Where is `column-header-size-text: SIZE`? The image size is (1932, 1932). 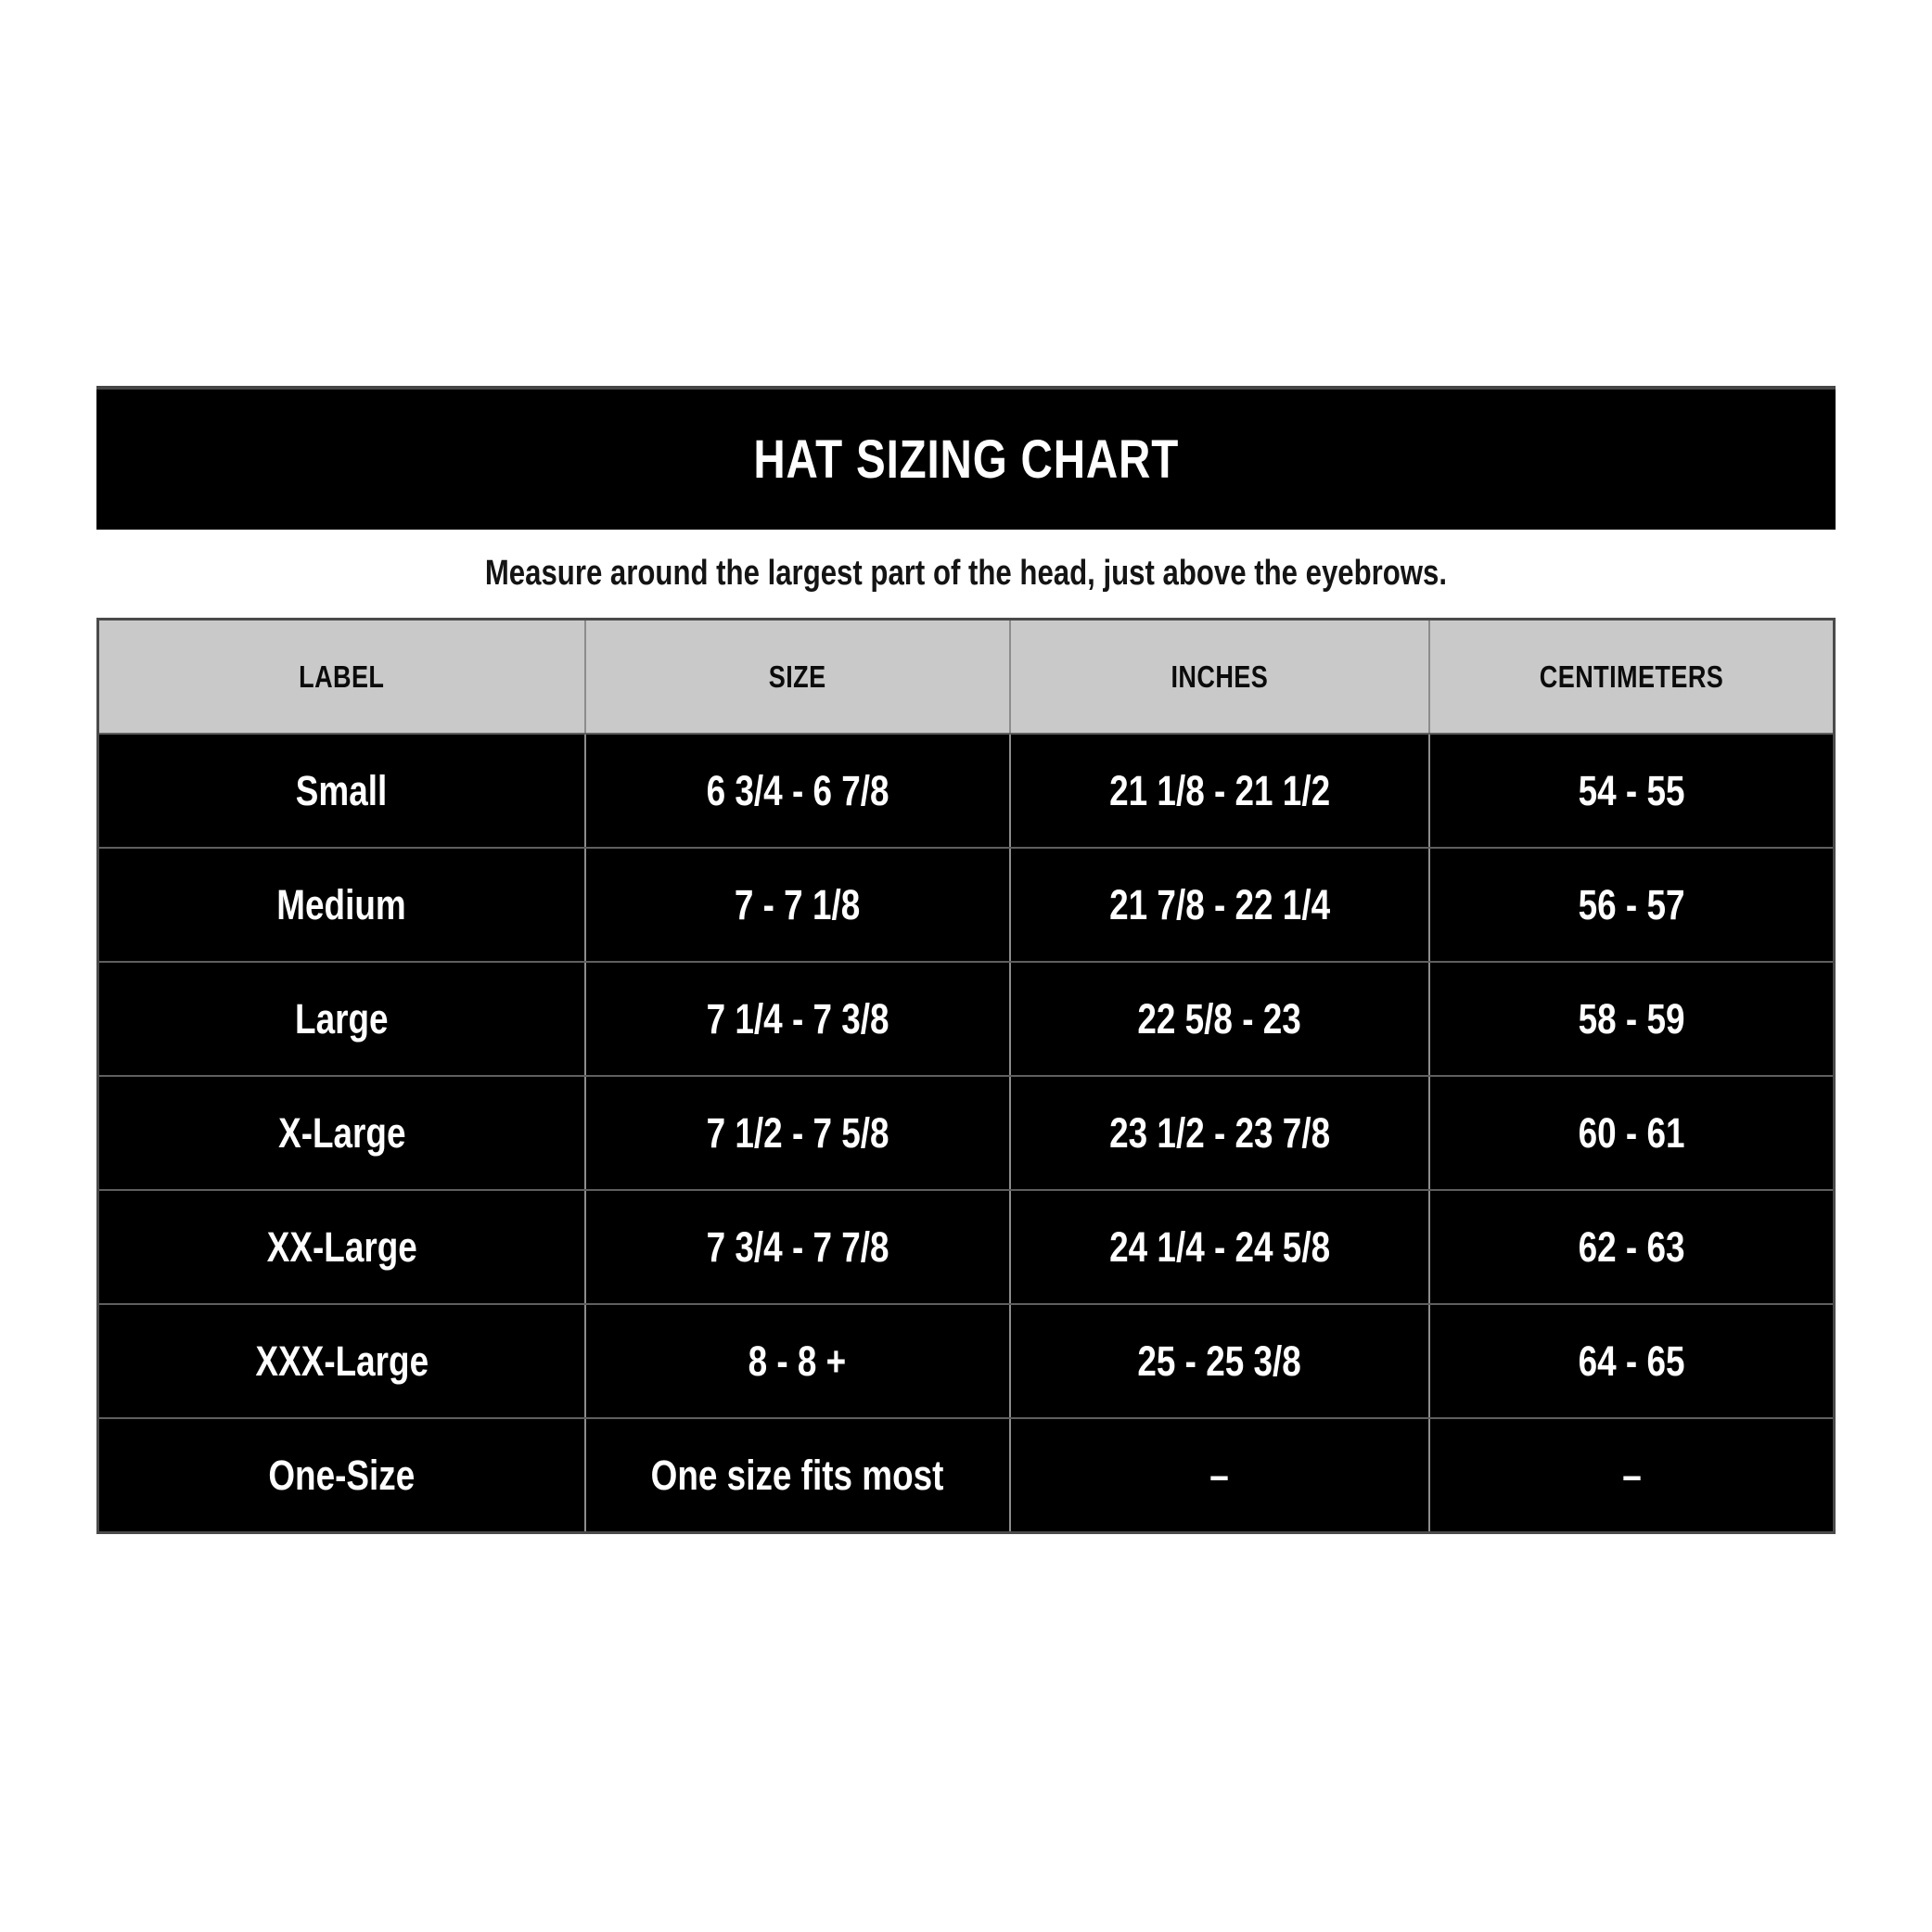
column-header-size-text: SIZE is located at coordinates (797, 676).